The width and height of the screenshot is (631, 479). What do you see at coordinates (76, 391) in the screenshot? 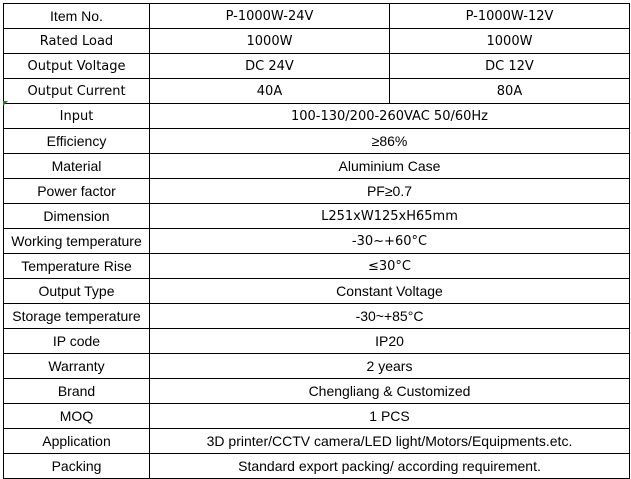
I see `row-label: Brand` at bounding box center [76, 391].